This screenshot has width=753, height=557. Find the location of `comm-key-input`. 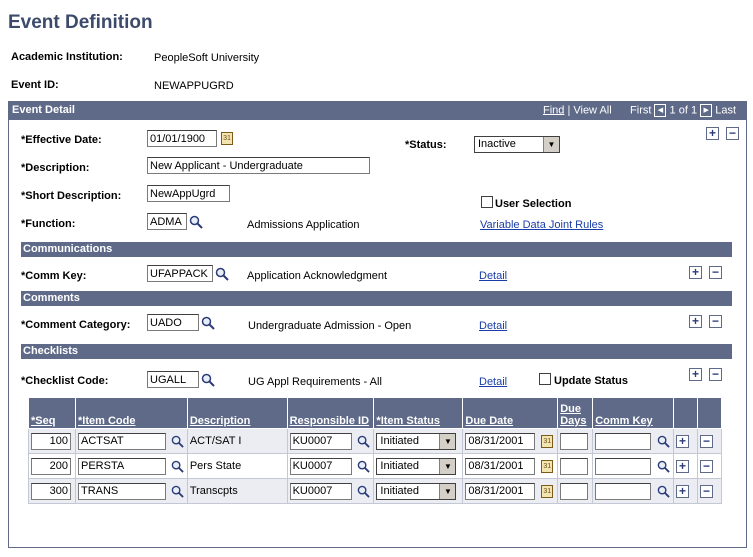

comm-key-input is located at coordinates (180, 273).